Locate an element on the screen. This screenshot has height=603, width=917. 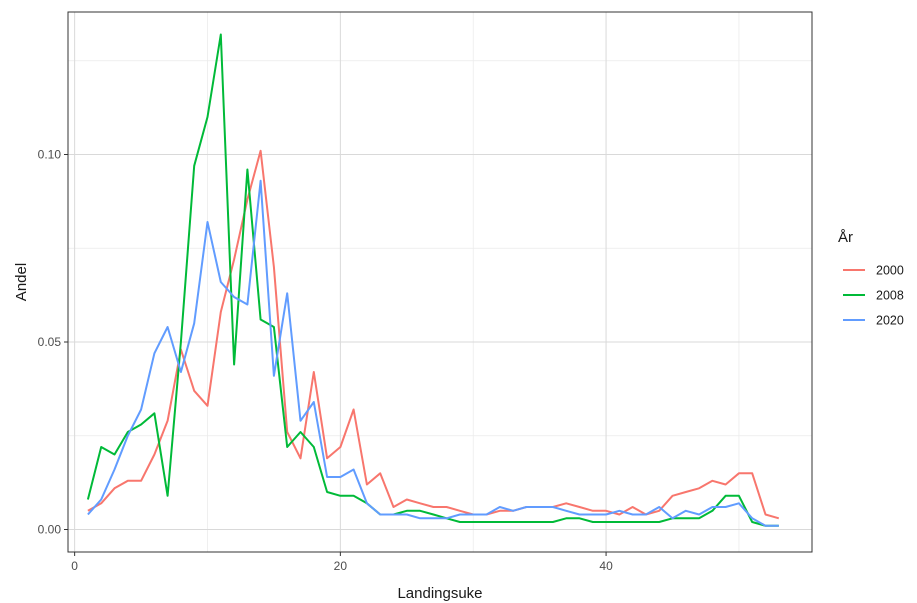
legend: År 2000 2008 2020 is located at coordinates (871, 278).